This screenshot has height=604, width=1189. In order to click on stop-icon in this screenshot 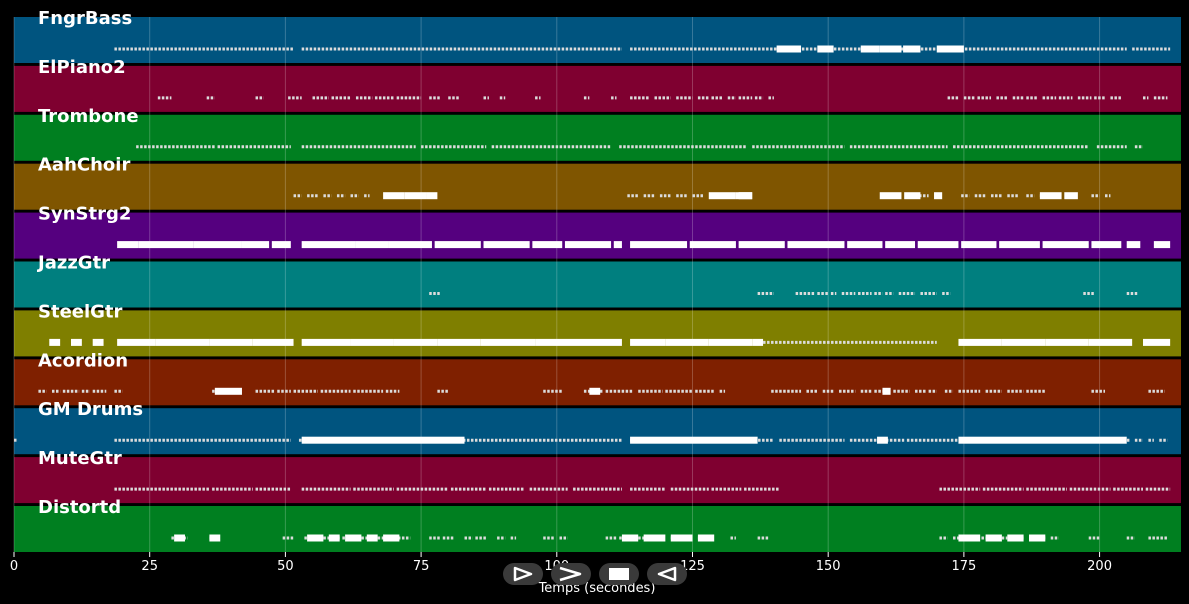, I will do `click(619, 574)`.